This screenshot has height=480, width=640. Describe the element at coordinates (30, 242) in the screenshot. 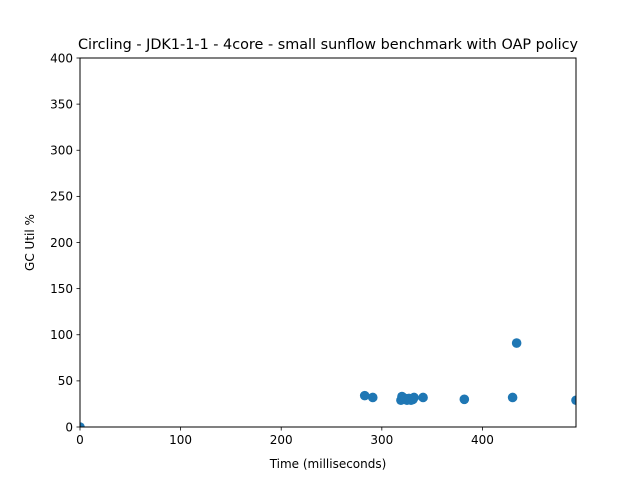

I see `y-axis-label: GC Util %` at that location.